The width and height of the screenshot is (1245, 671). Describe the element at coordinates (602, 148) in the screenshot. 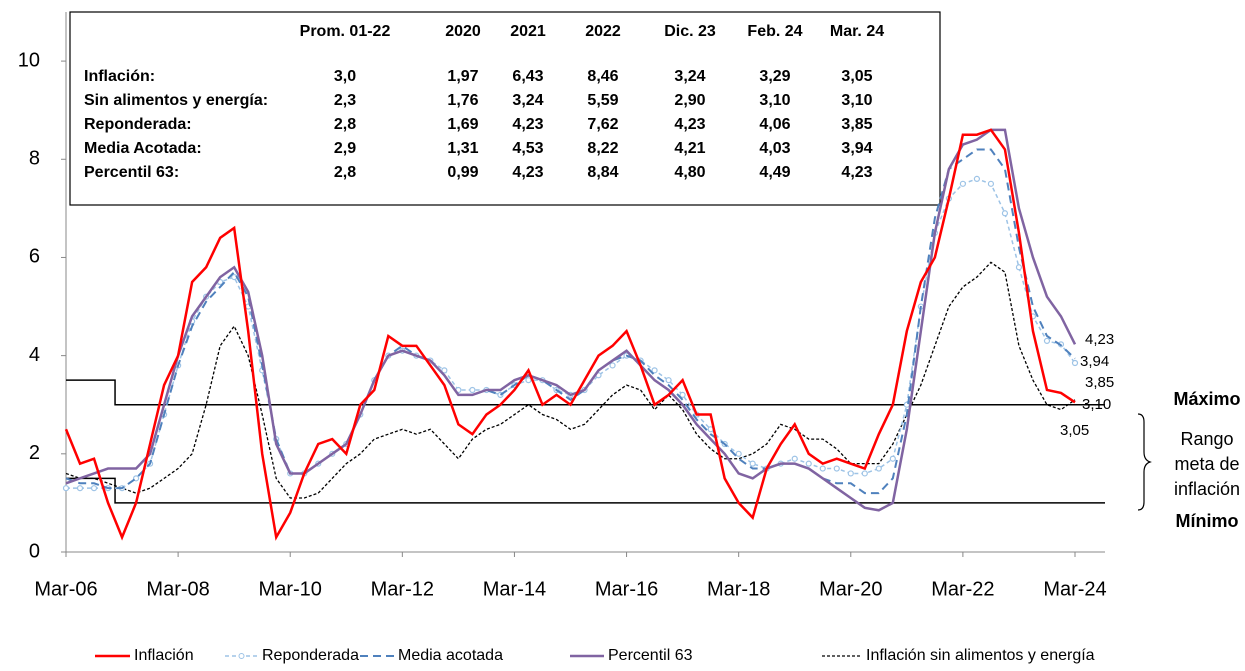

I see `table-cell: 8,22` at that location.